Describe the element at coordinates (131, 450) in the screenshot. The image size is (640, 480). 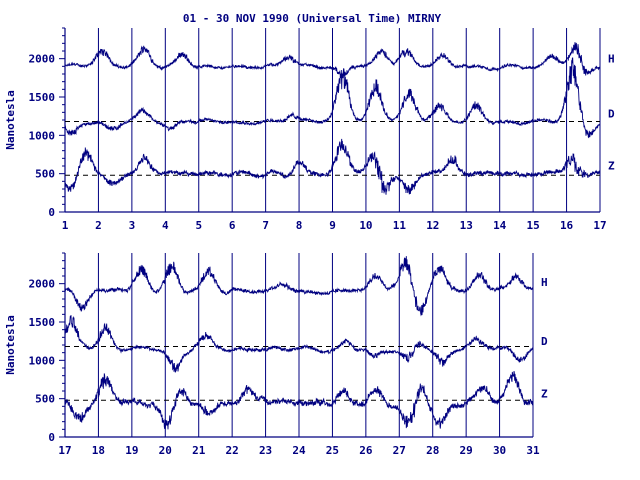
I see `x-tick-label: 19` at that location.